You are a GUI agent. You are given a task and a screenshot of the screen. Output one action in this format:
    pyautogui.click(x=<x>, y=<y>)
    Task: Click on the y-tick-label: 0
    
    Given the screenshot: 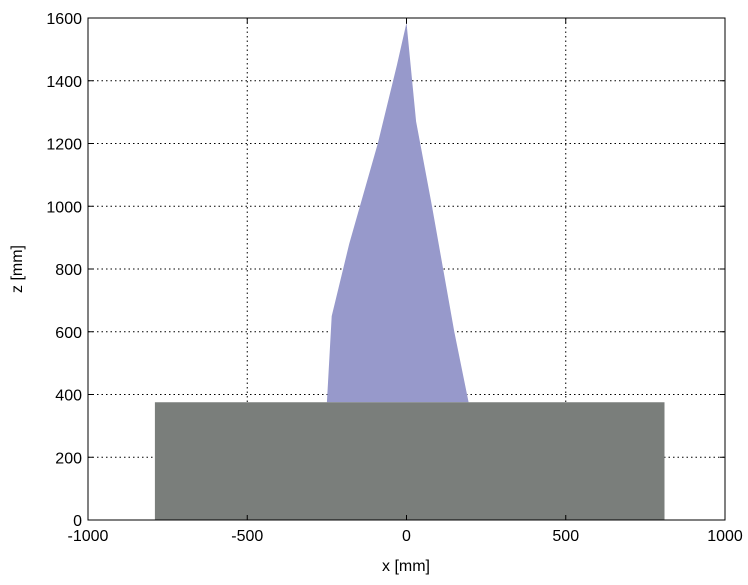 What is the action you would take?
    pyautogui.click(x=77, y=521)
    